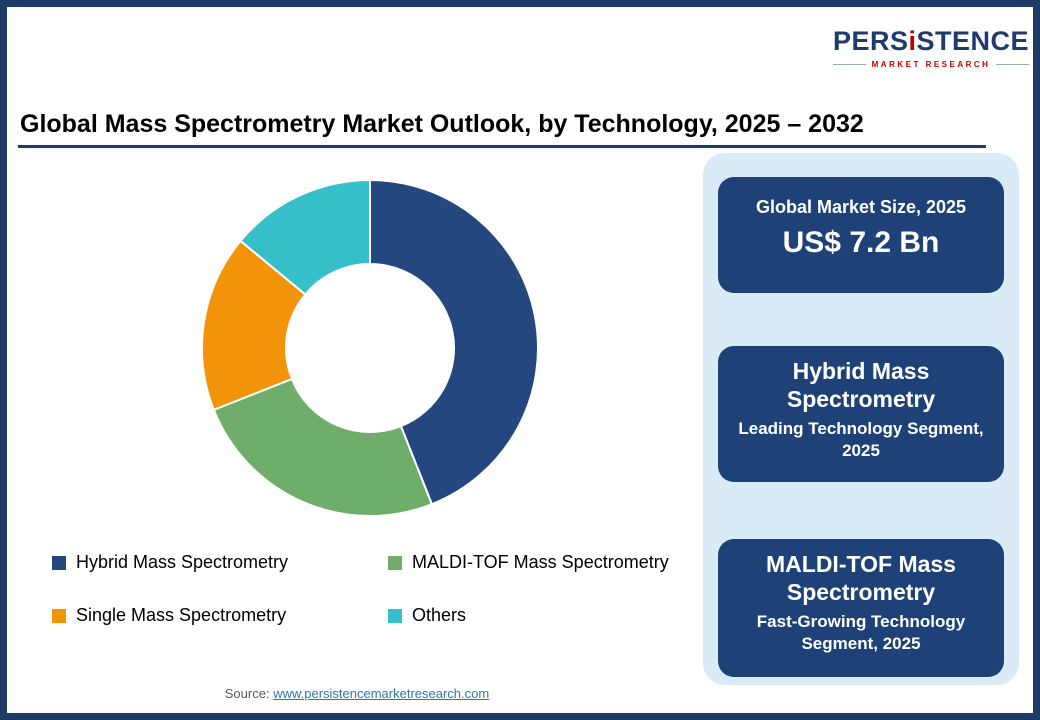  Describe the element at coordinates (973, 40) in the screenshot. I see `logo-text-part2: STENCE` at that location.